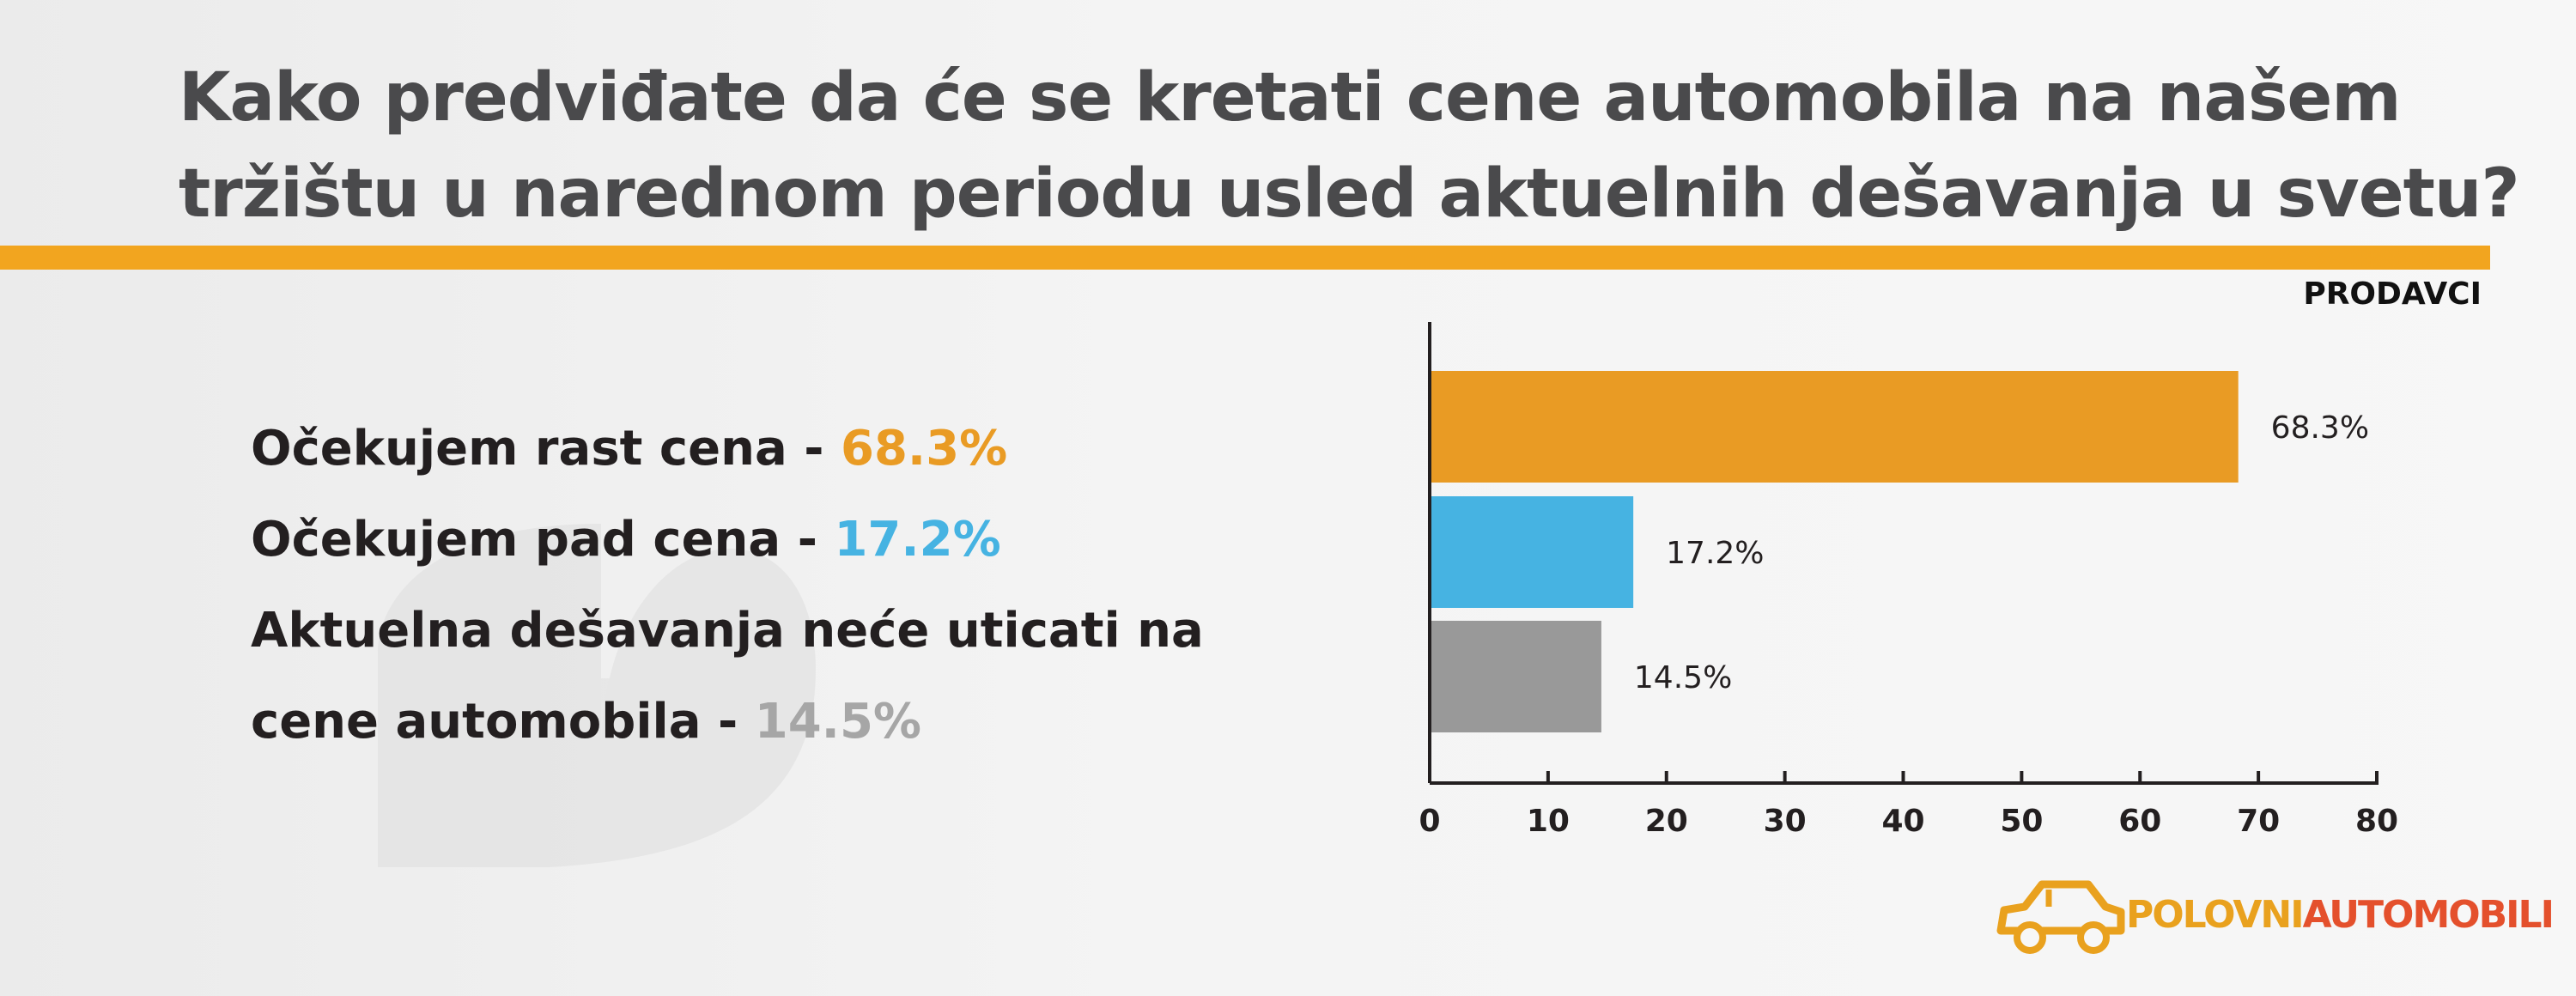  I want to click on bar-value-label-1: 68.3%, so click(2320, 428).